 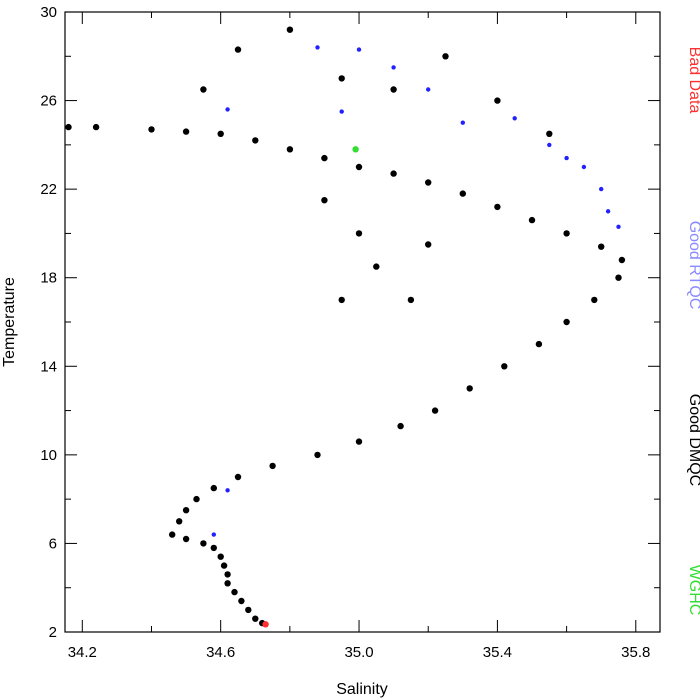 I want to click on y-tick-label: 30, so click(x=48, y=12).